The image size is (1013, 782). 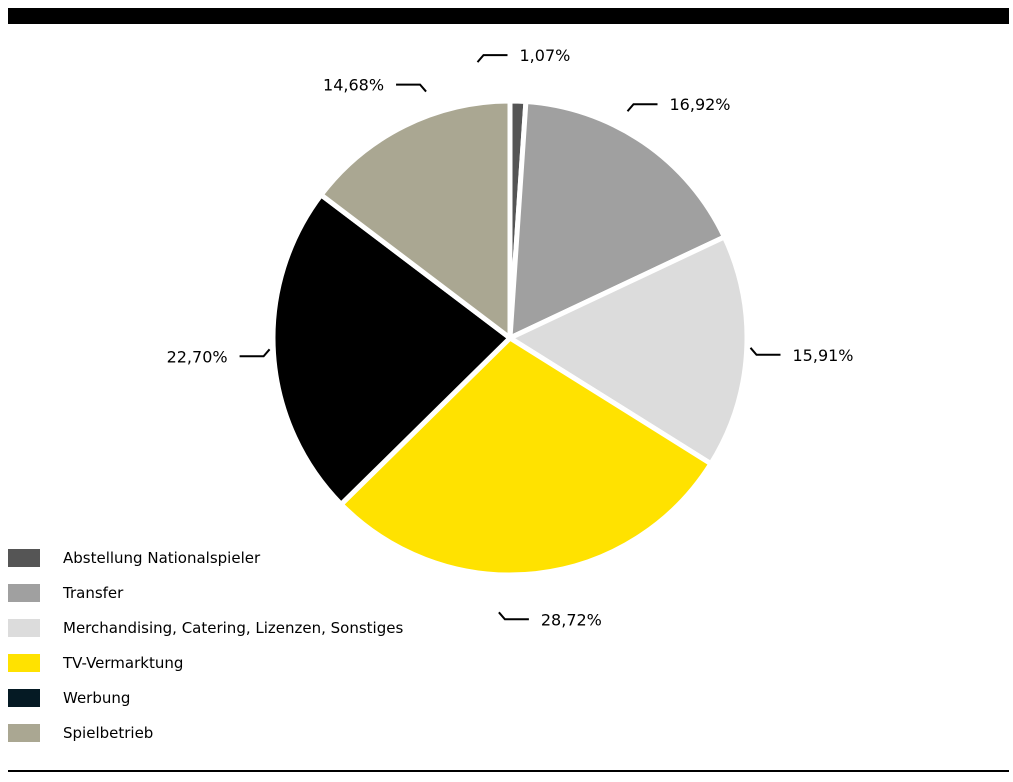 What do you see at coordinates (205, 739) in the screenshot?
I see `legend-item-spielbetrieb: Spielbetrieb` at bounding box center [205, 739].